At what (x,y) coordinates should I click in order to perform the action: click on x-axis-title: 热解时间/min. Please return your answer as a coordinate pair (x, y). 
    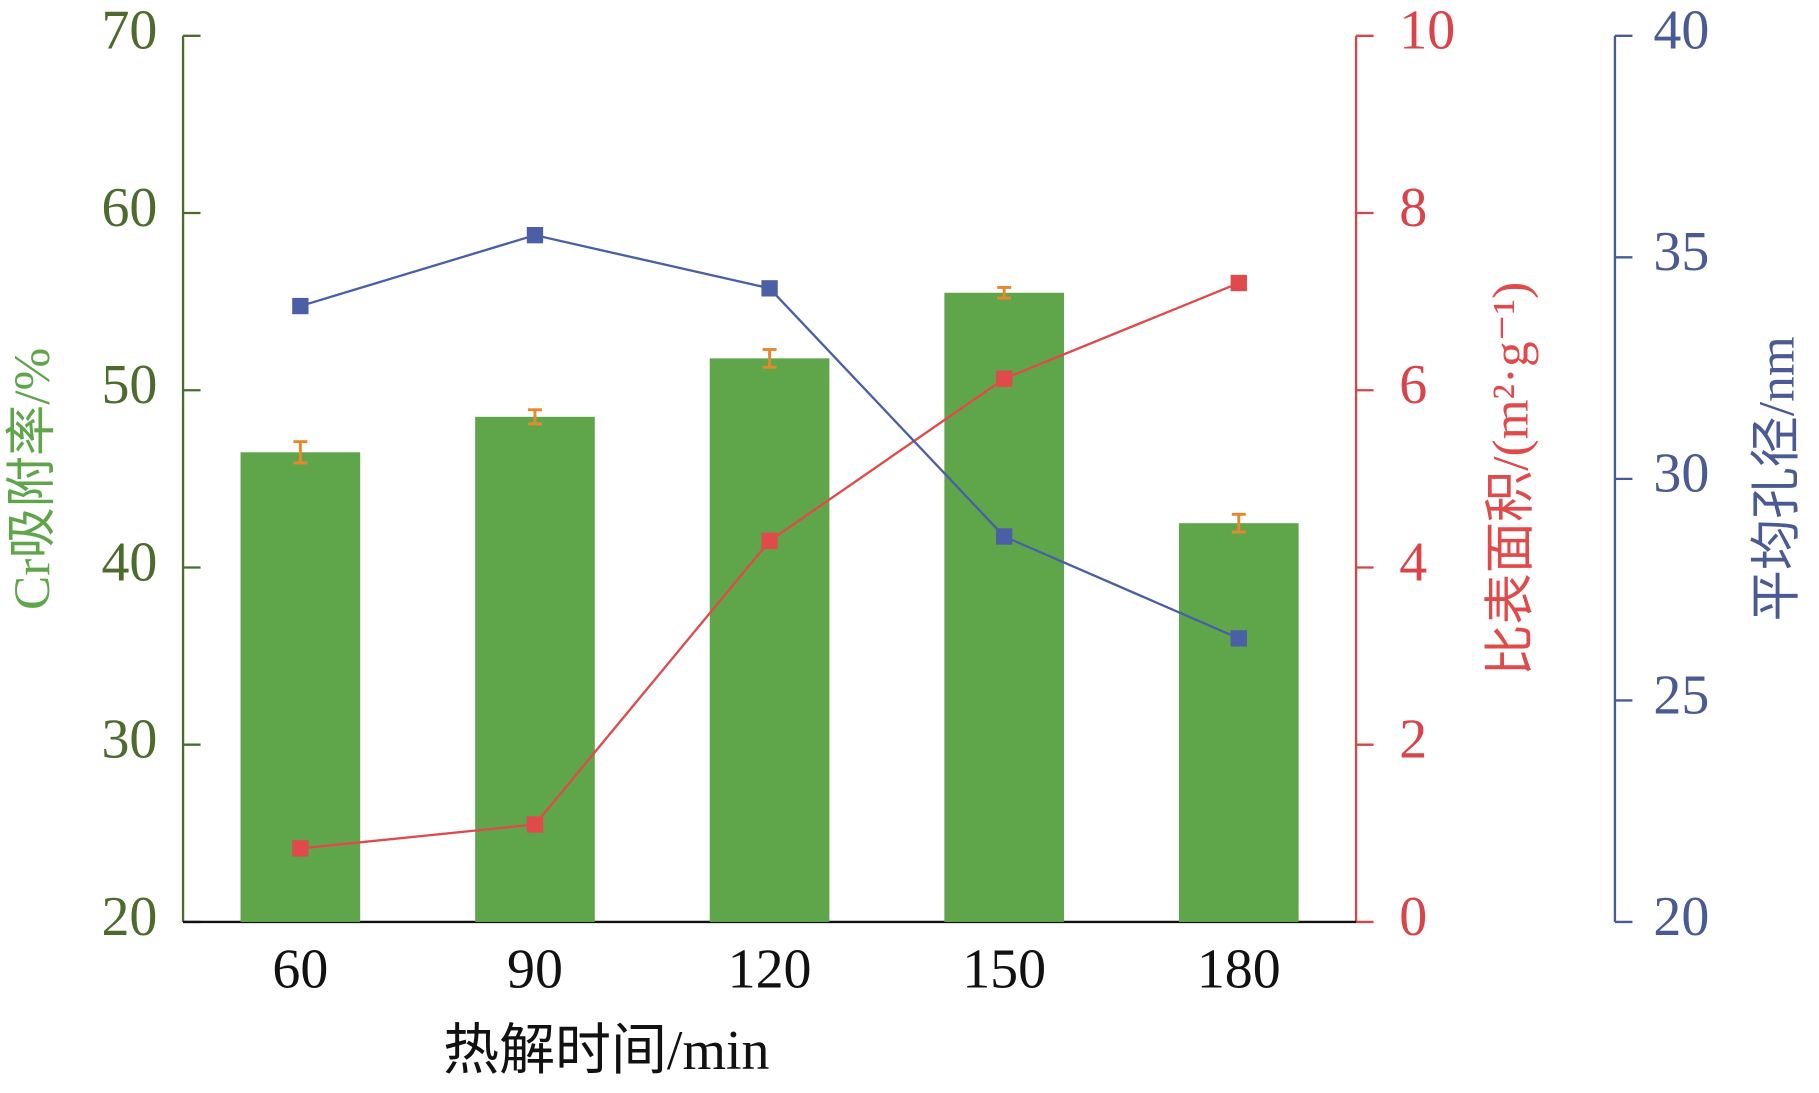
    Looking at the image, I should click on (606, 1051).